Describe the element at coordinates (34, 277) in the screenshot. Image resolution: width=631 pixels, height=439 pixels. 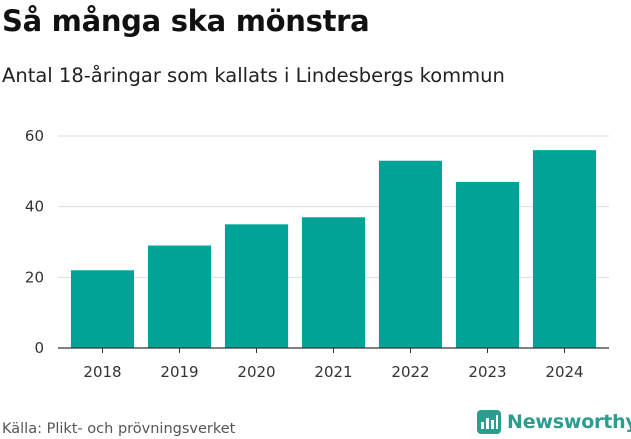
I see `y-tick-label: 20` at that location.